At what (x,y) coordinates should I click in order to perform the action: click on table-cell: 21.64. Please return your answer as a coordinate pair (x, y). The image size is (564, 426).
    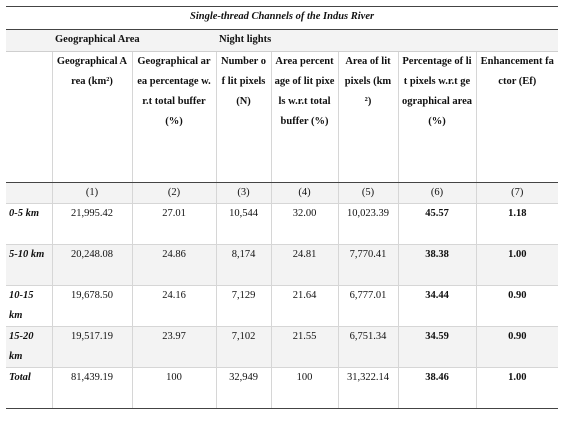
    Looking at the image, I should click on (304, 306).